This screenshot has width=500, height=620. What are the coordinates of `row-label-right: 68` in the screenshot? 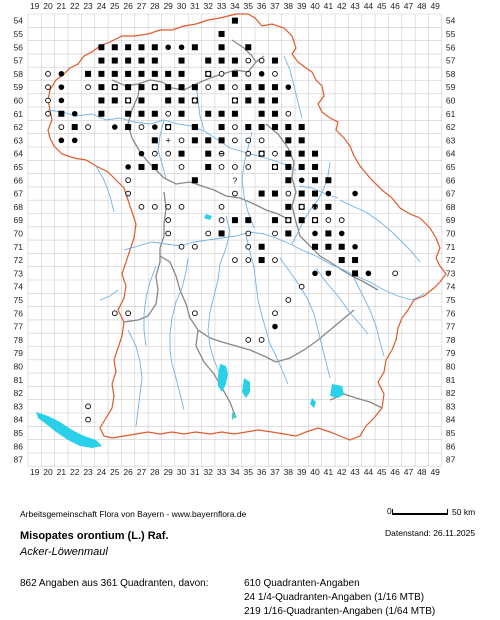 It's located at (451, 207).